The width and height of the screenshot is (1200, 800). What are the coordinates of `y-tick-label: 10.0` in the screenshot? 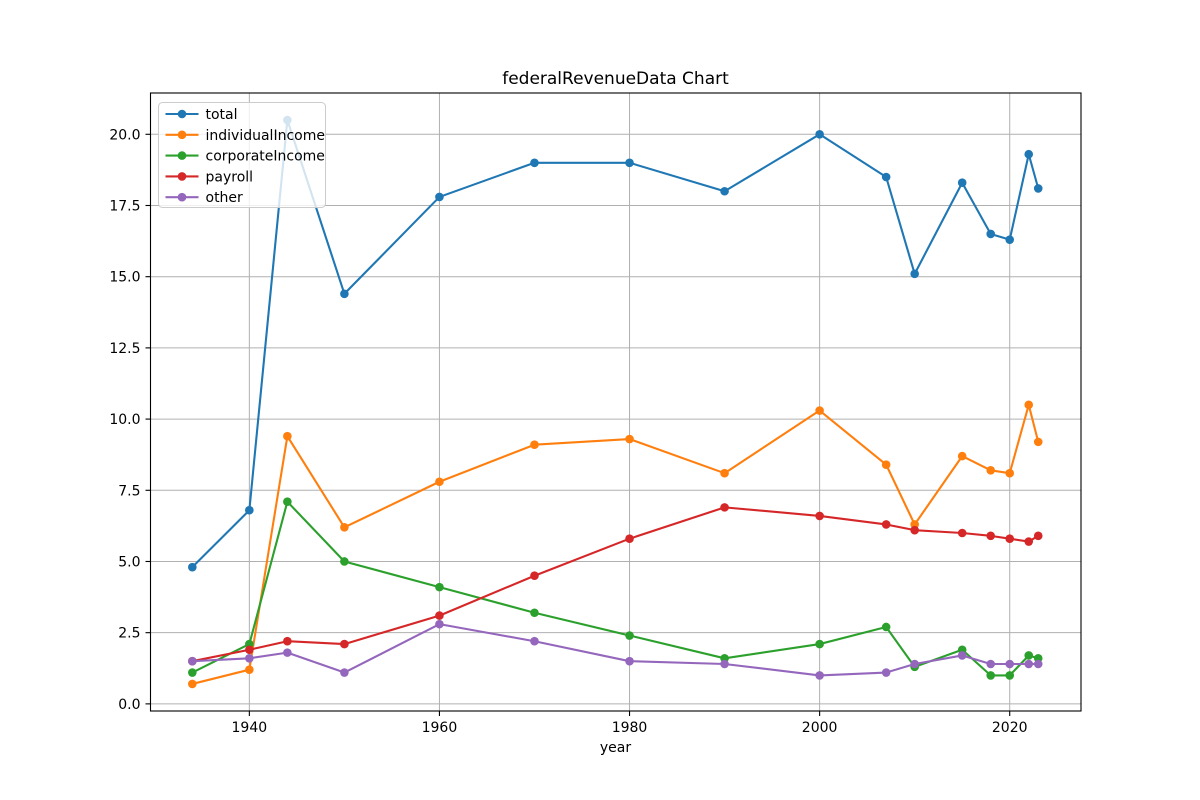 It's located at (124, 420).